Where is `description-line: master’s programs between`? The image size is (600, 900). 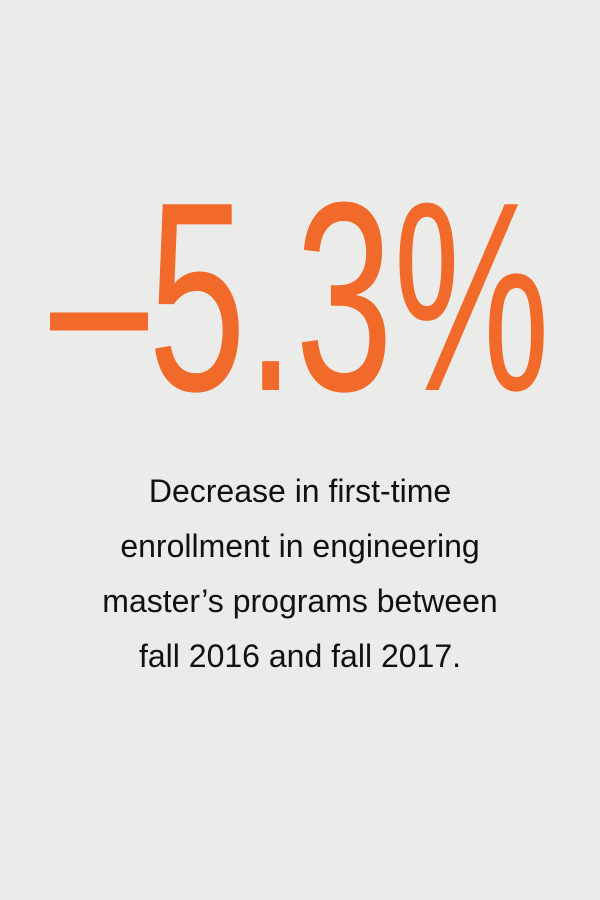 description-line: master’s programs between is located at coordinates (299, 601).